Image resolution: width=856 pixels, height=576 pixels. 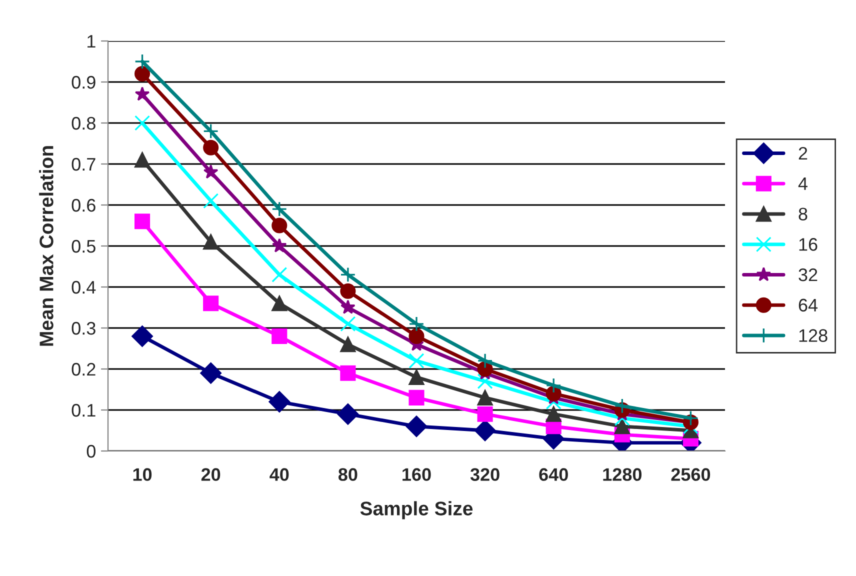 What do you see at coordinates (46, 246) in the screenshot?
I see `y-axis-title: Mean Max Correlation` at bounding box center [46, 246].